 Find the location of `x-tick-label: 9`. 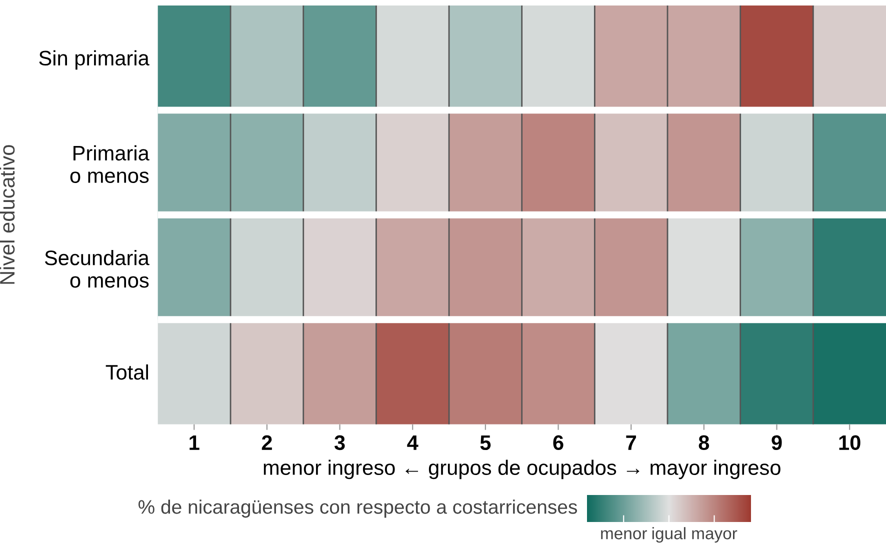

x-tick-label: 9 is located at coordinates (777, 442).